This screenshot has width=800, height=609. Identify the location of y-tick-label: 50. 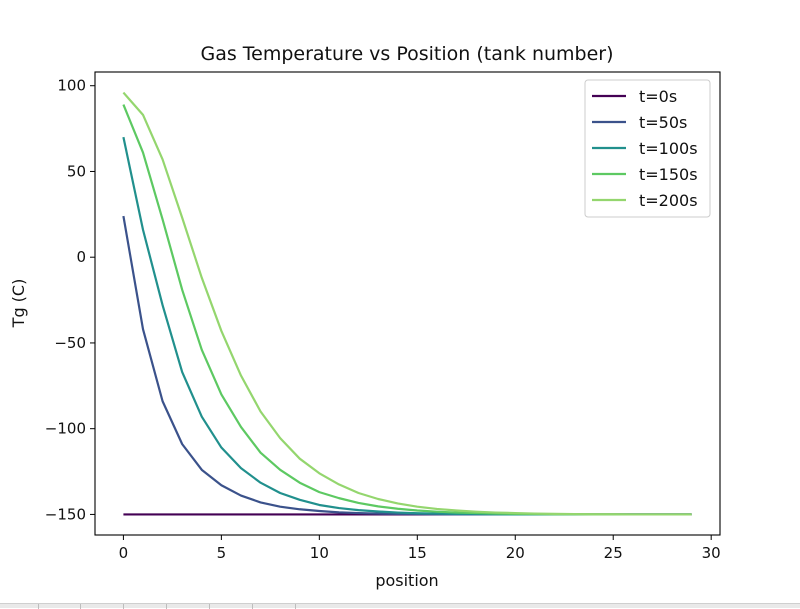
(76, 171).